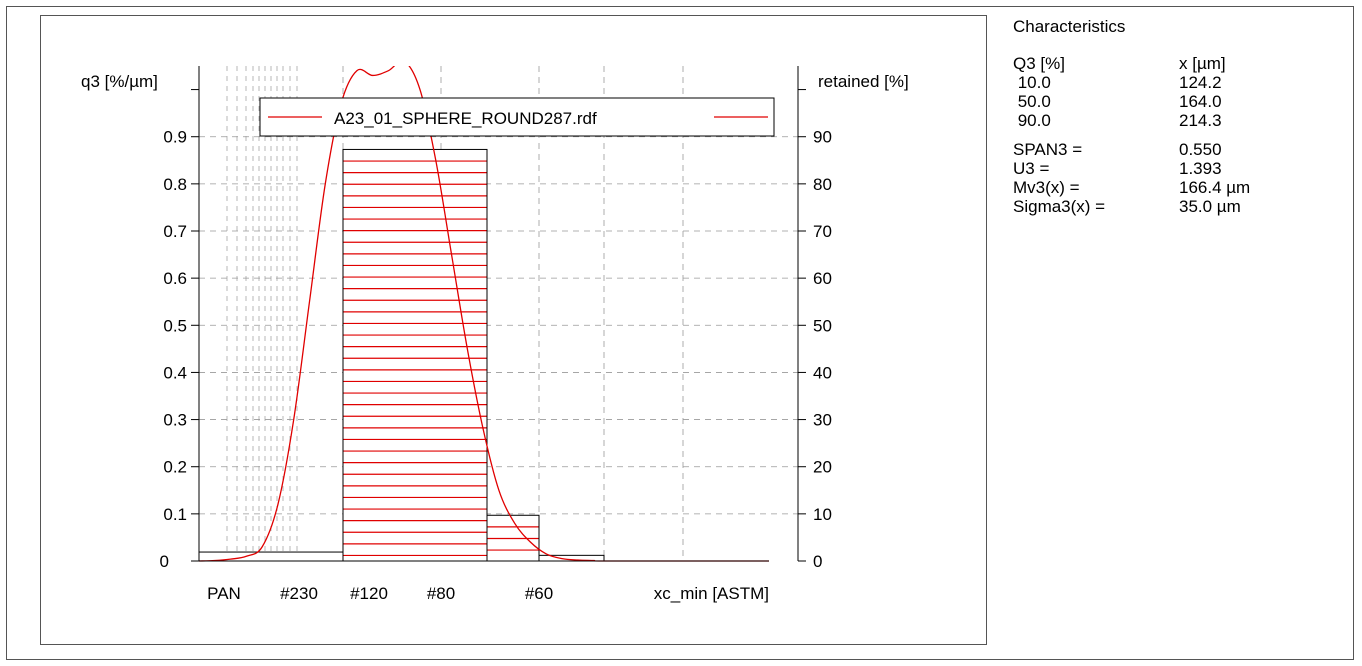  Describe the element at coordinates (1178, 101) in the screenshot. I see `quantile-row: 50.0 164.0` at that location.